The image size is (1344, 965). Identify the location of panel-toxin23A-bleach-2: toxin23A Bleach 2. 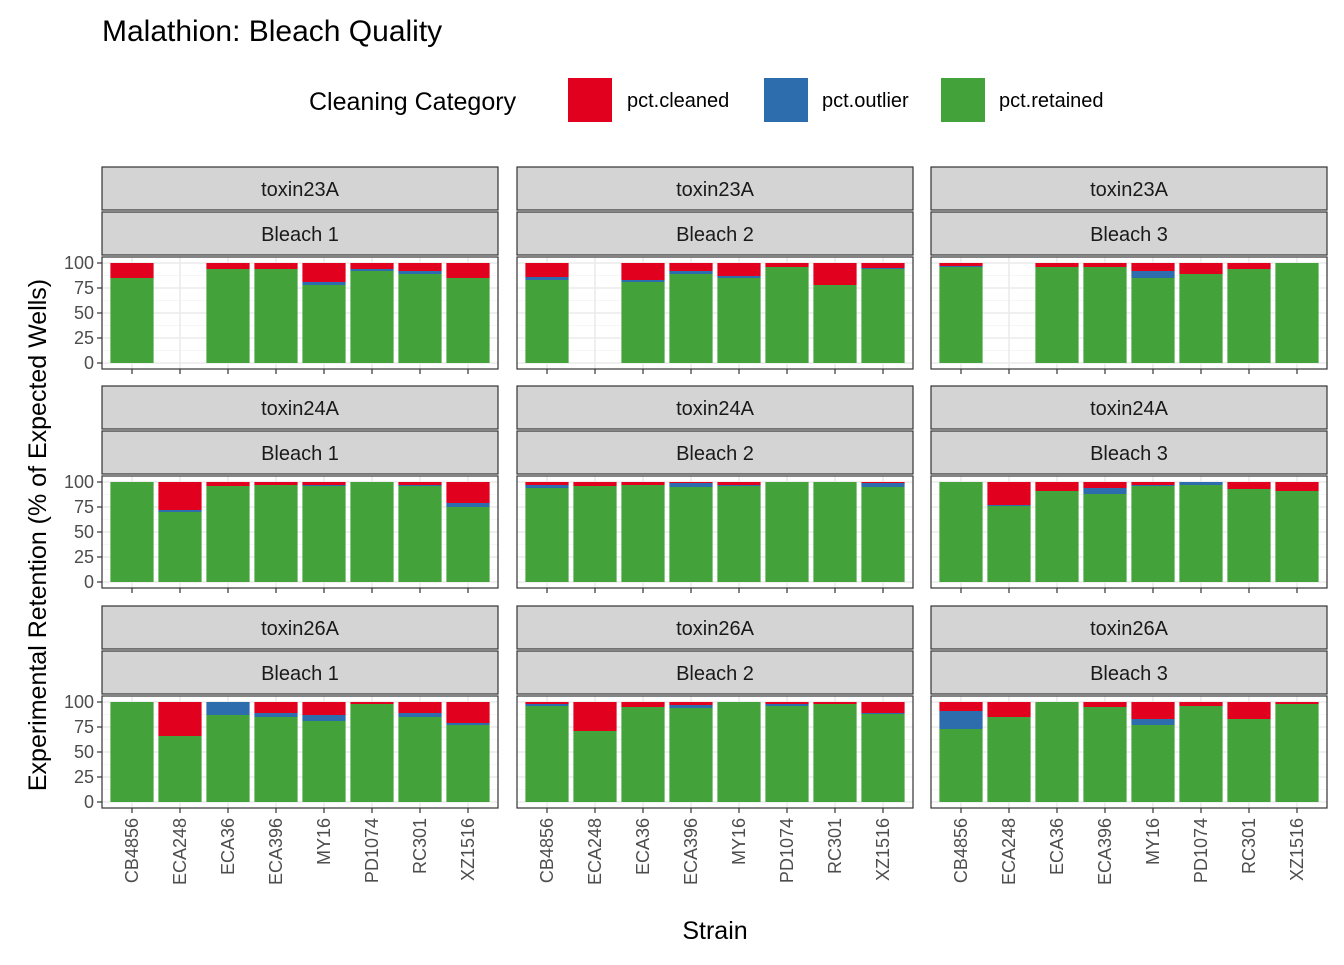
(715, 270).